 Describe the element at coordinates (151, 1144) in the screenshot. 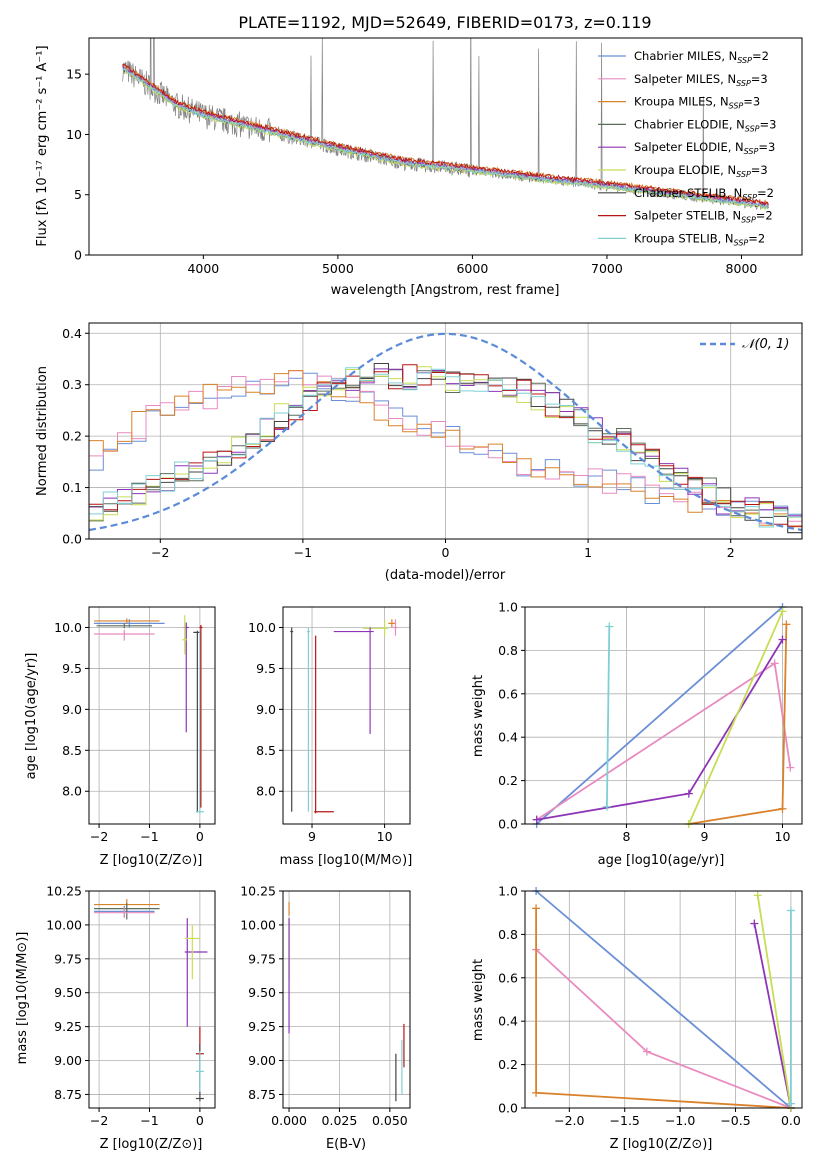

I see `mass-vs-metallicity-xlabel: Z [log10(Z/Z⊙)]` at that location.